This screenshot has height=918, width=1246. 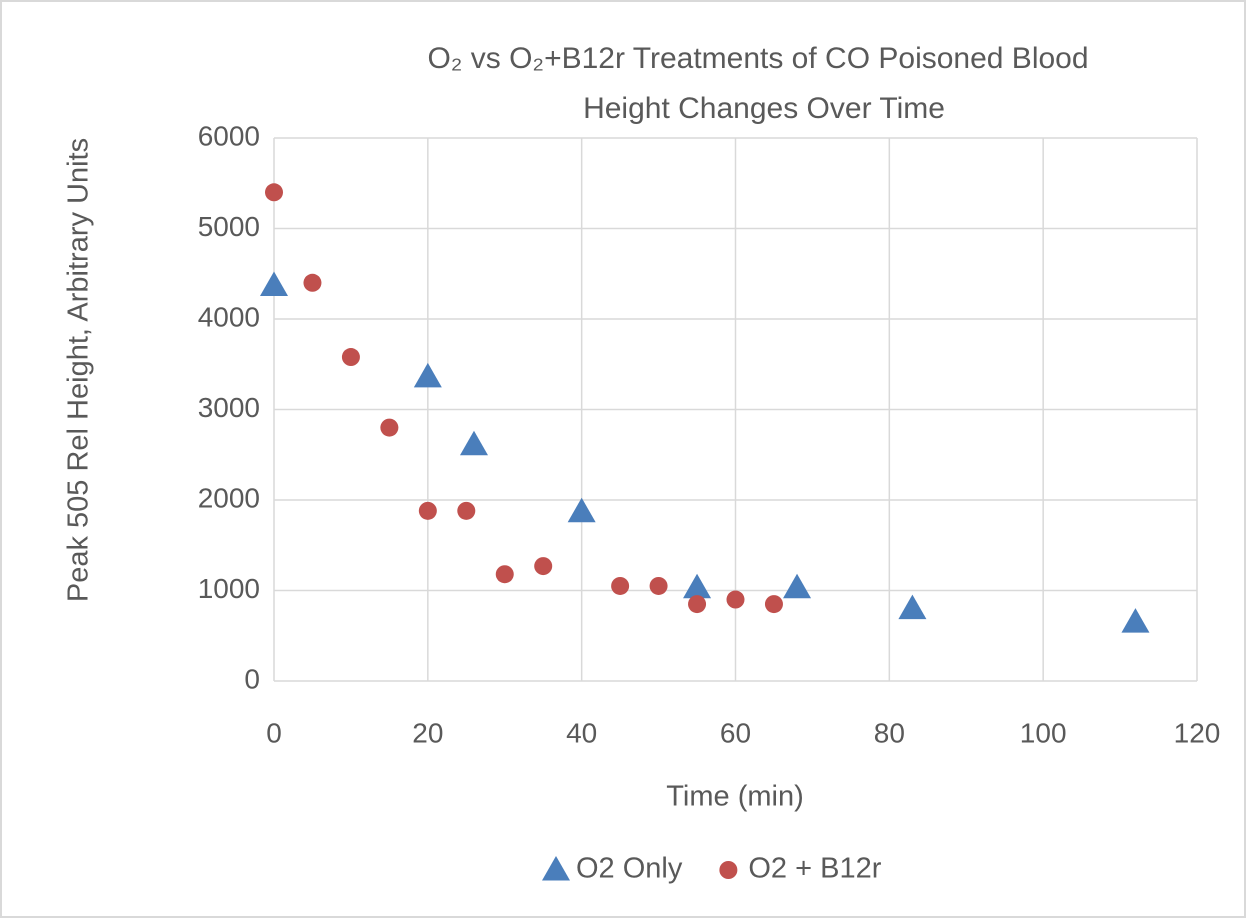 What do you see at coordinates (764, 108) in the screenshot?
I see `chart-title: Height Changes Over Time` at bounding box center [764, 108].